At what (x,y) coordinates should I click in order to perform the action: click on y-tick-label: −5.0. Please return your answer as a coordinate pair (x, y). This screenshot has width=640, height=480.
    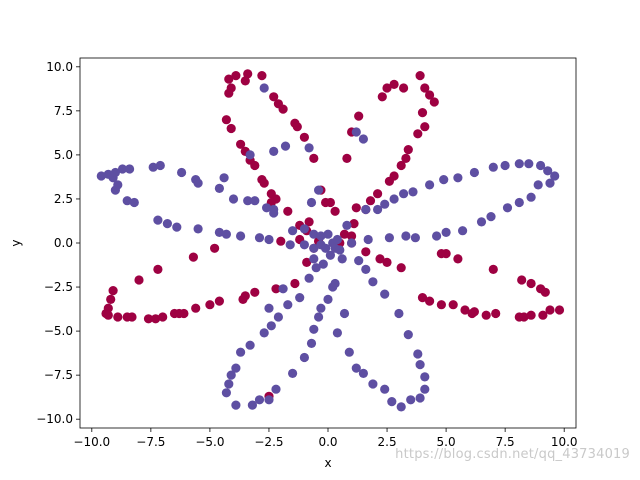
    Looking at the image, I should click on (58, 331).